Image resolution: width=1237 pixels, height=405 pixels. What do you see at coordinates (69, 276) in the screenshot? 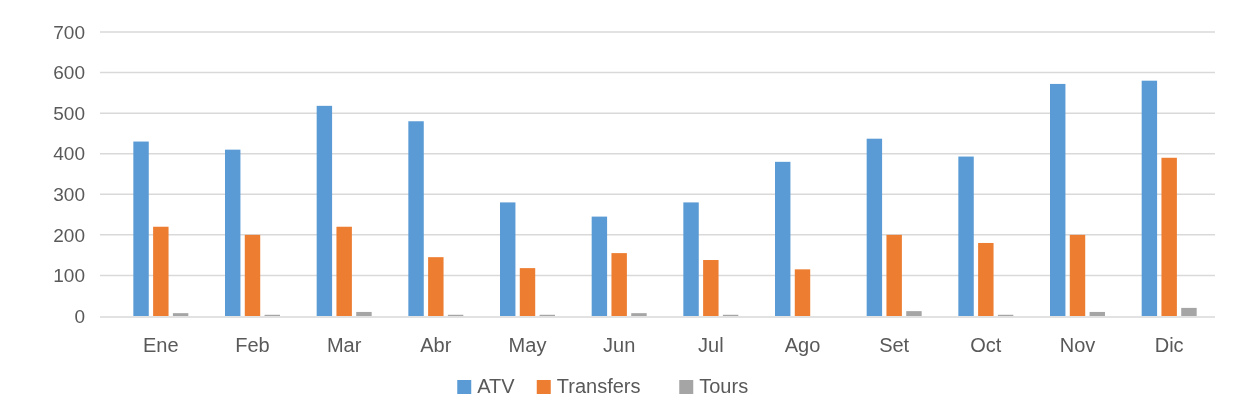
I see `y-tick-label: 100` at bounding box center [69, 276].